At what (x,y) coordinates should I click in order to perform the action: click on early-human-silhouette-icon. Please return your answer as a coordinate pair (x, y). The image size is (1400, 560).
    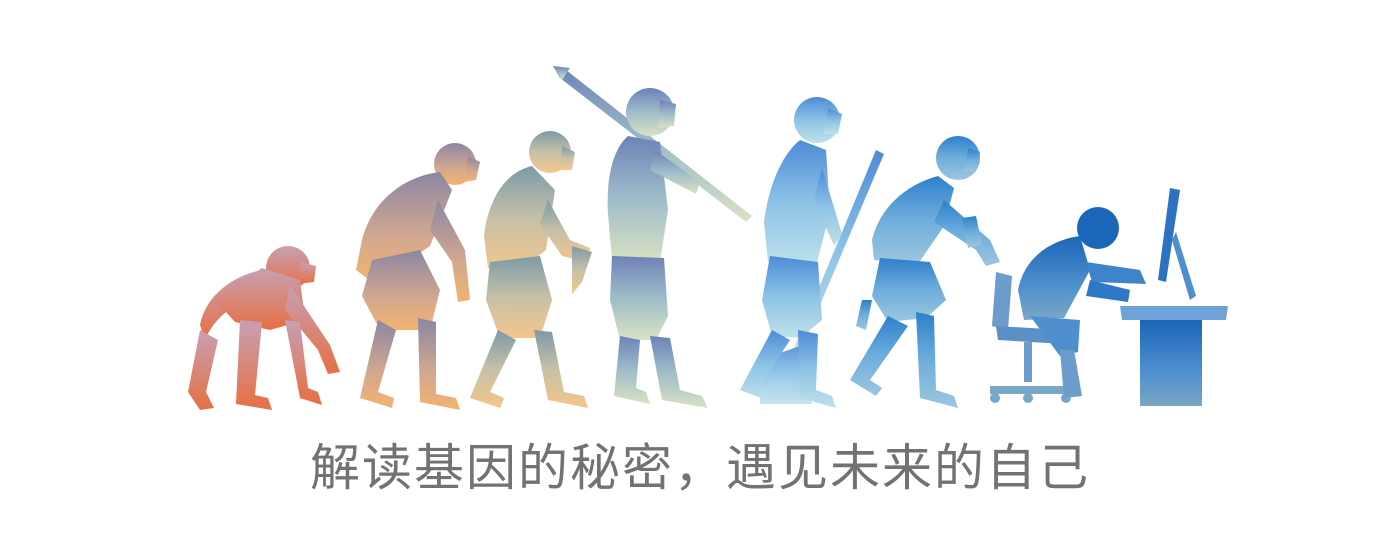
    Looking at the image, I should click on (531, 269).